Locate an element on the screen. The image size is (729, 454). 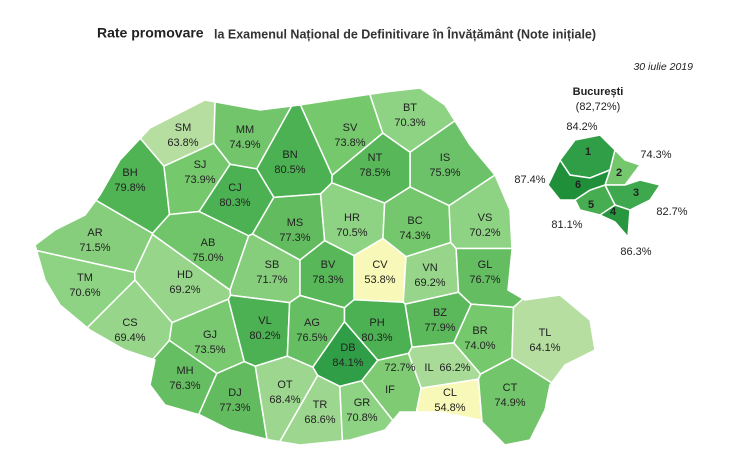
sector-number: 2 is located at coordinates (619, 173).